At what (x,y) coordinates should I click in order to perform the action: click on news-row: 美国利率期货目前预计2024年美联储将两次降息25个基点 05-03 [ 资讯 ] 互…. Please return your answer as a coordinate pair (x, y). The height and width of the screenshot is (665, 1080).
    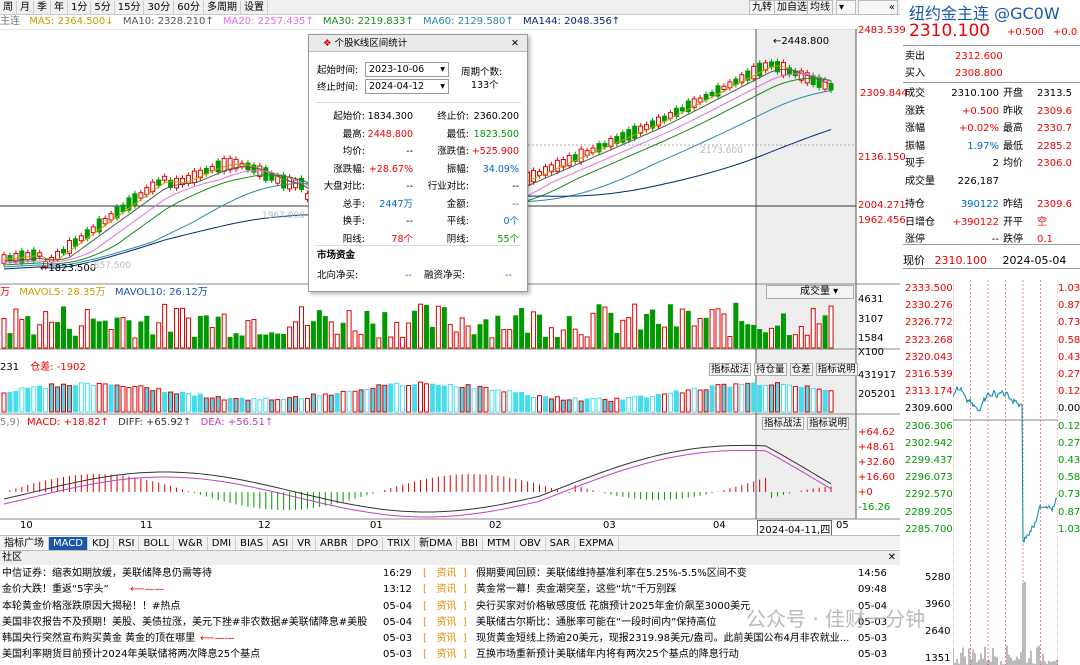
    Looking at the image, I should click on (450, 655).